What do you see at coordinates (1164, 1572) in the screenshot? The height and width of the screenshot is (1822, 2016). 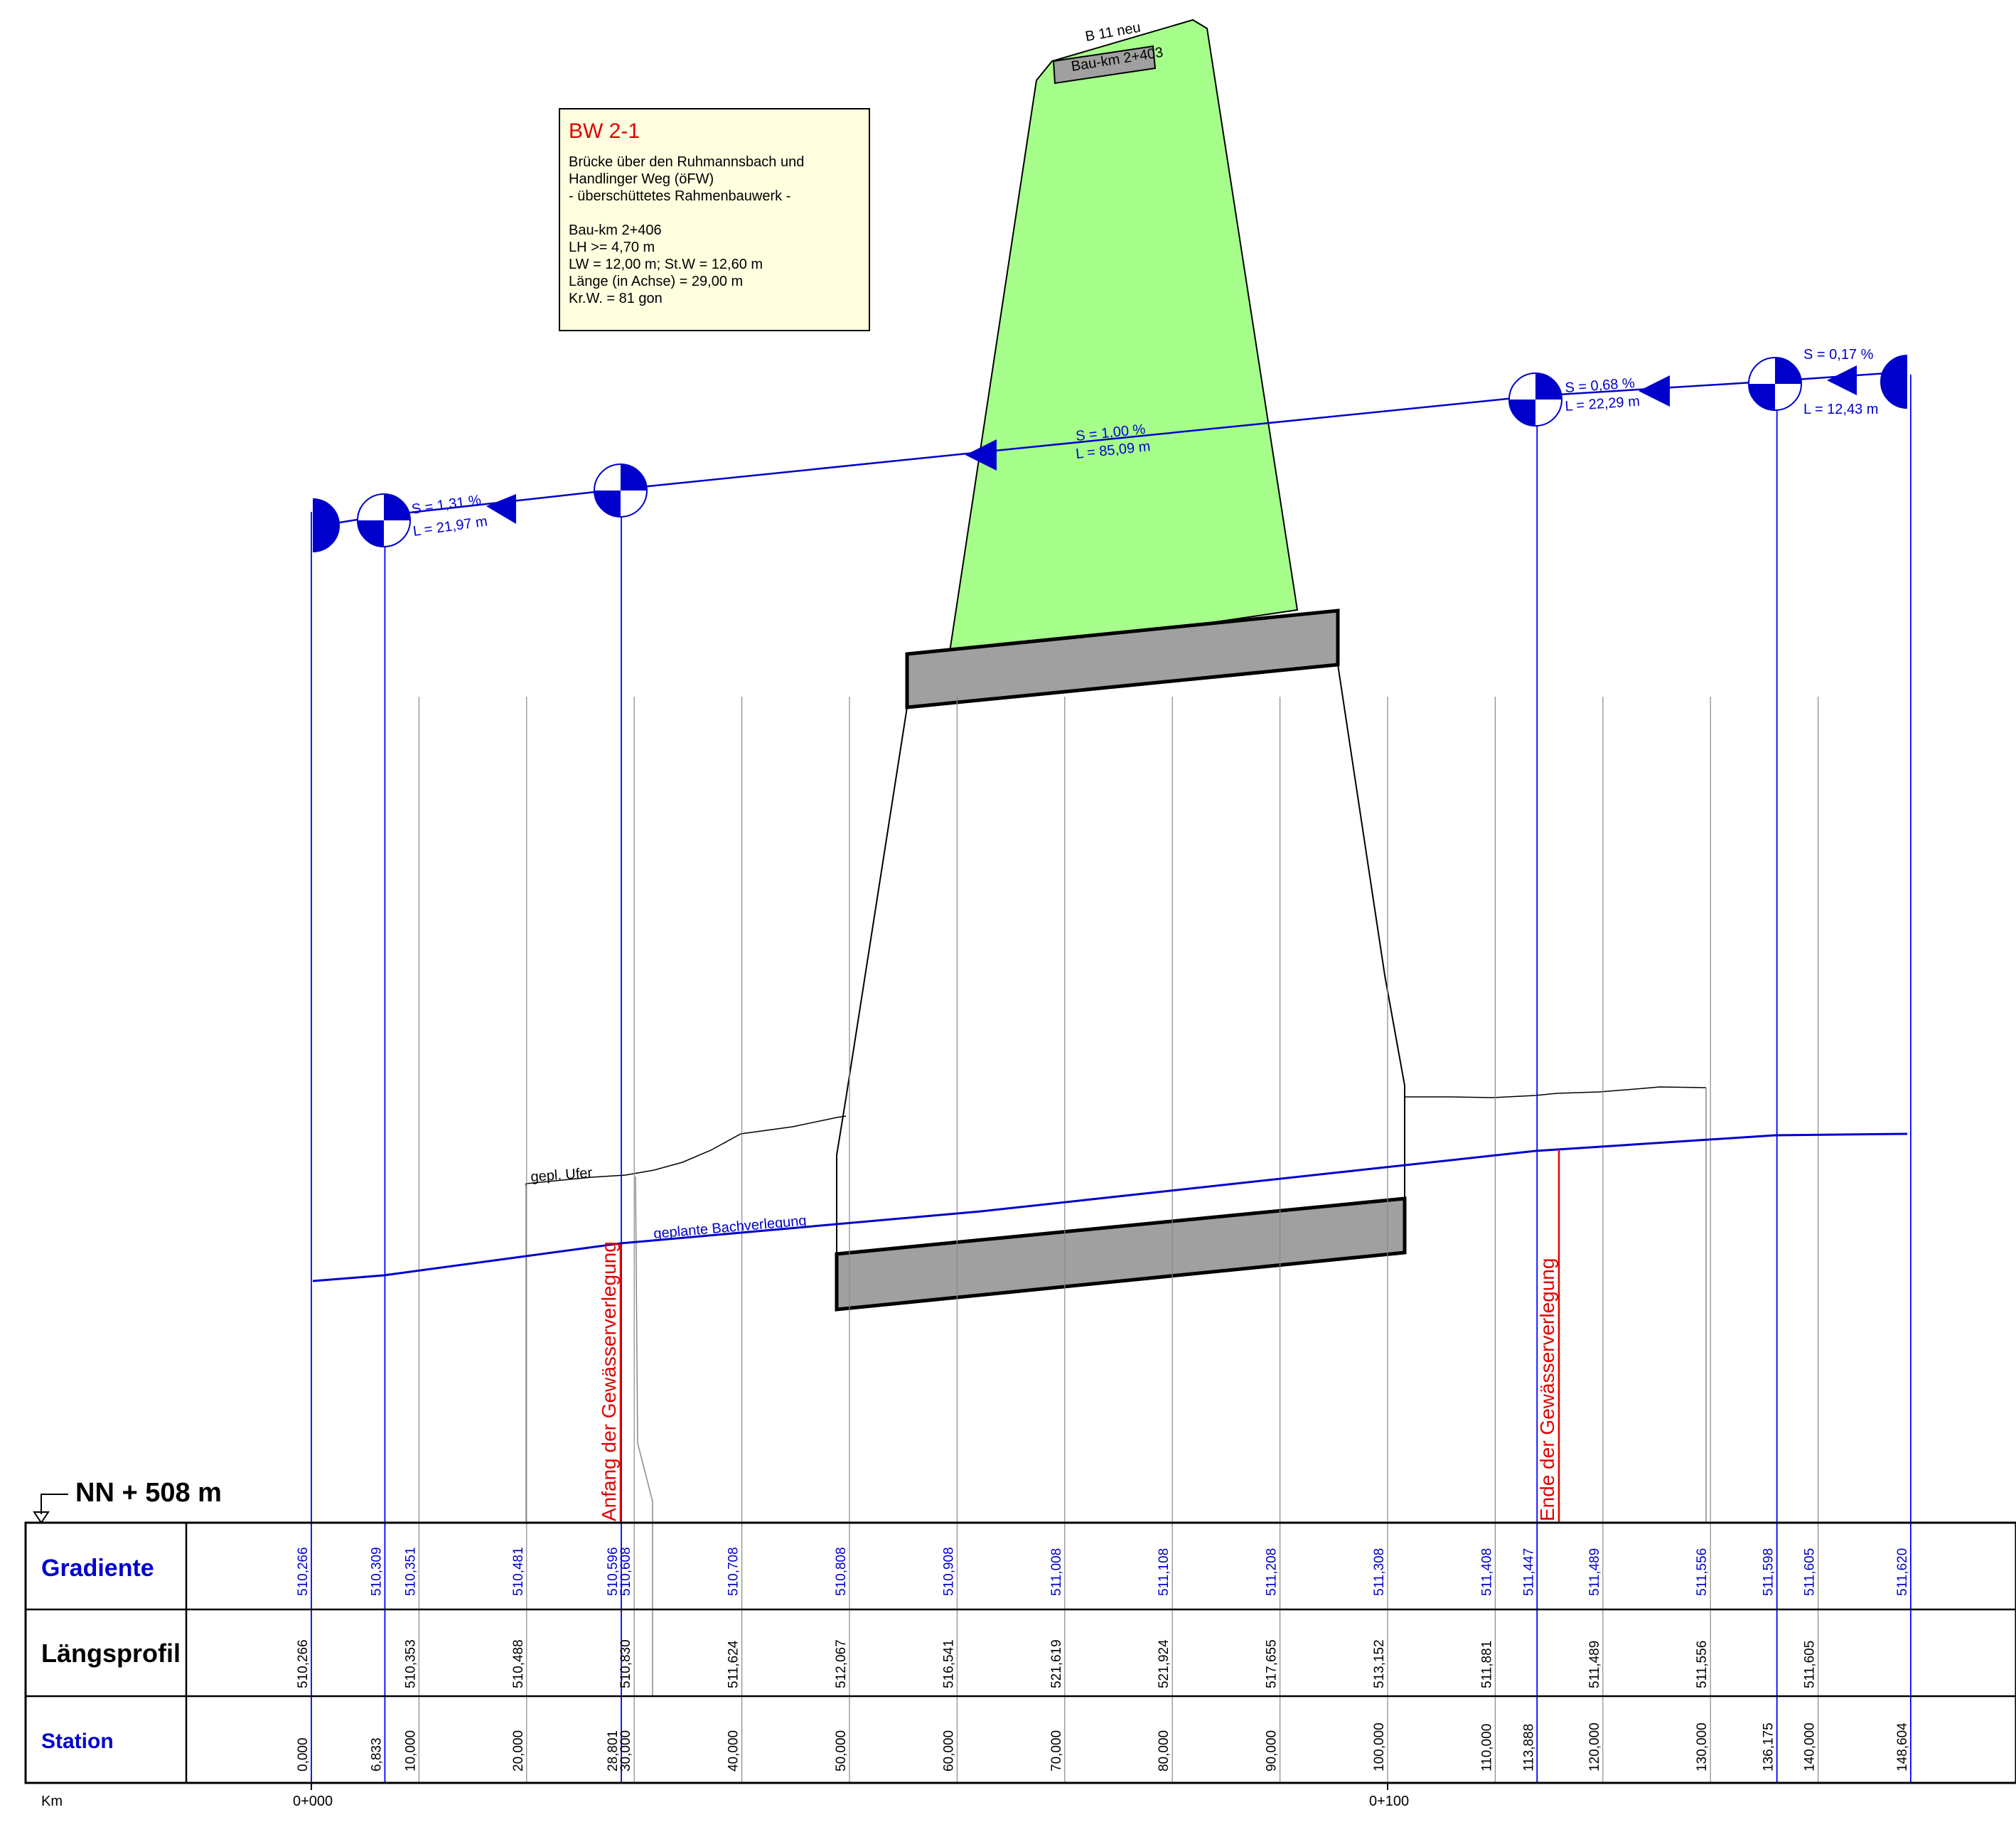 I see `gradiente-value: 511,108` at bounding box center [1164, 1572].